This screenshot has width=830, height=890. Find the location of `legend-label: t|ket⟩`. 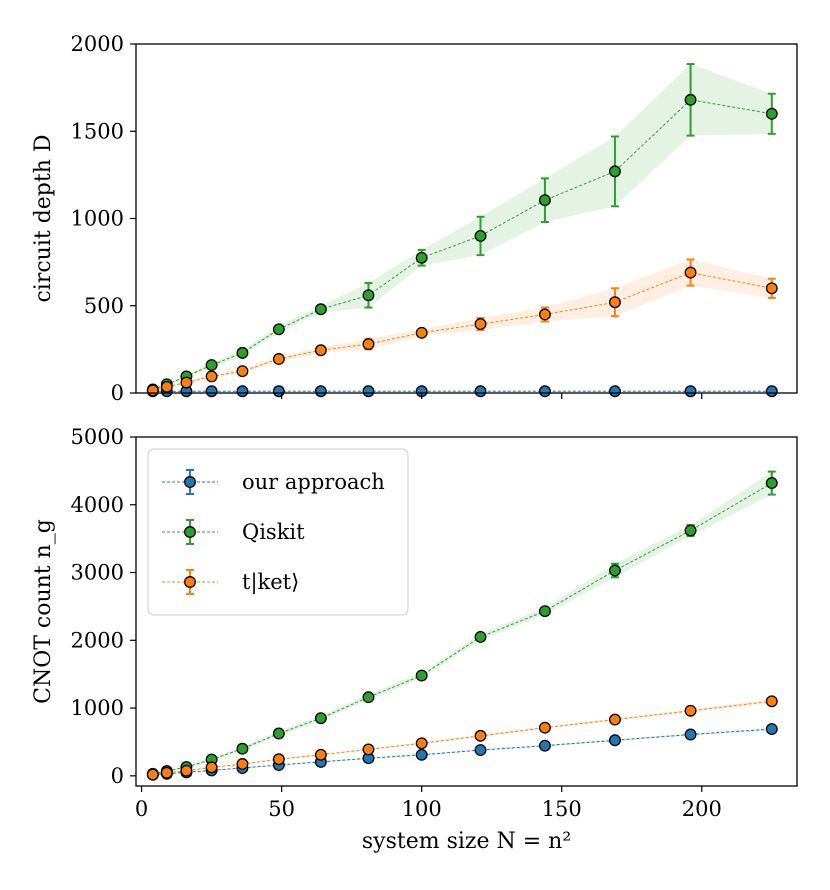

legend-label: t|ket⟩ is located at coordinates (270, 582).